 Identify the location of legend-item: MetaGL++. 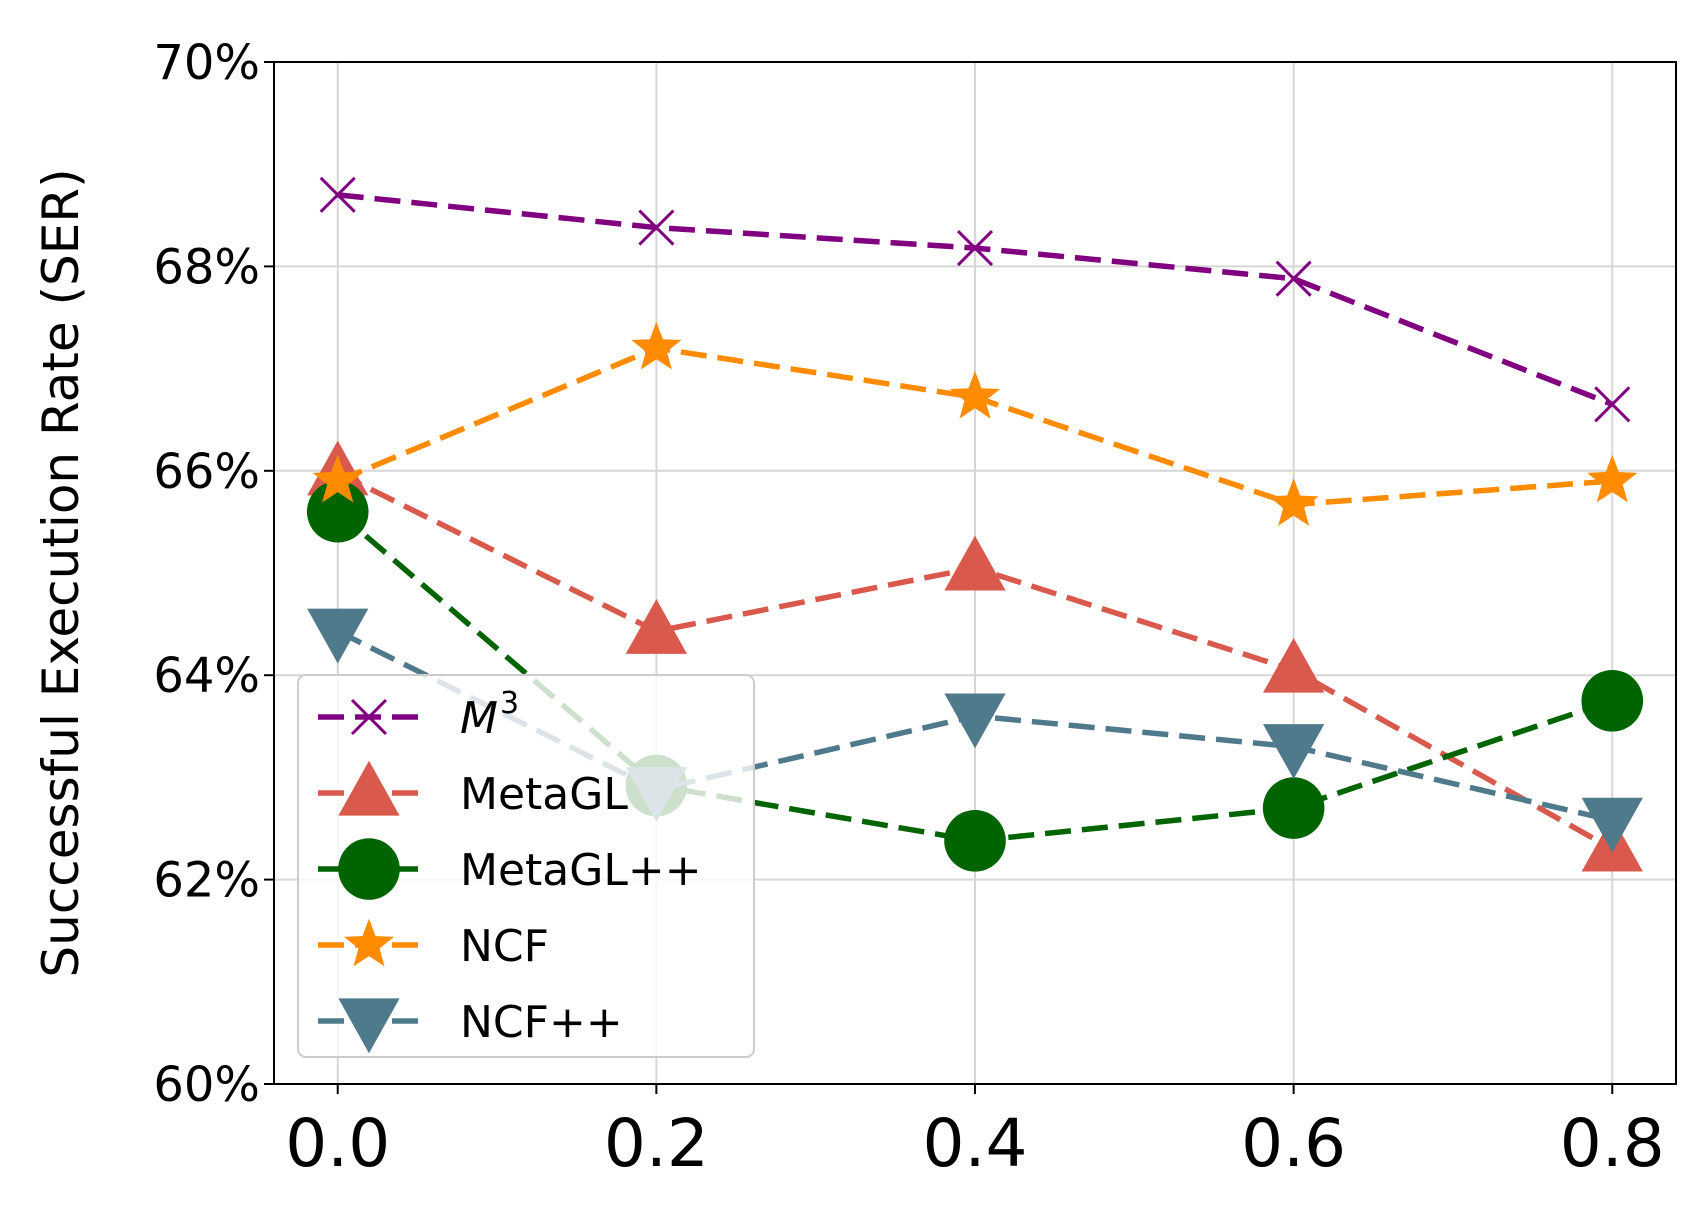
(510, 869).